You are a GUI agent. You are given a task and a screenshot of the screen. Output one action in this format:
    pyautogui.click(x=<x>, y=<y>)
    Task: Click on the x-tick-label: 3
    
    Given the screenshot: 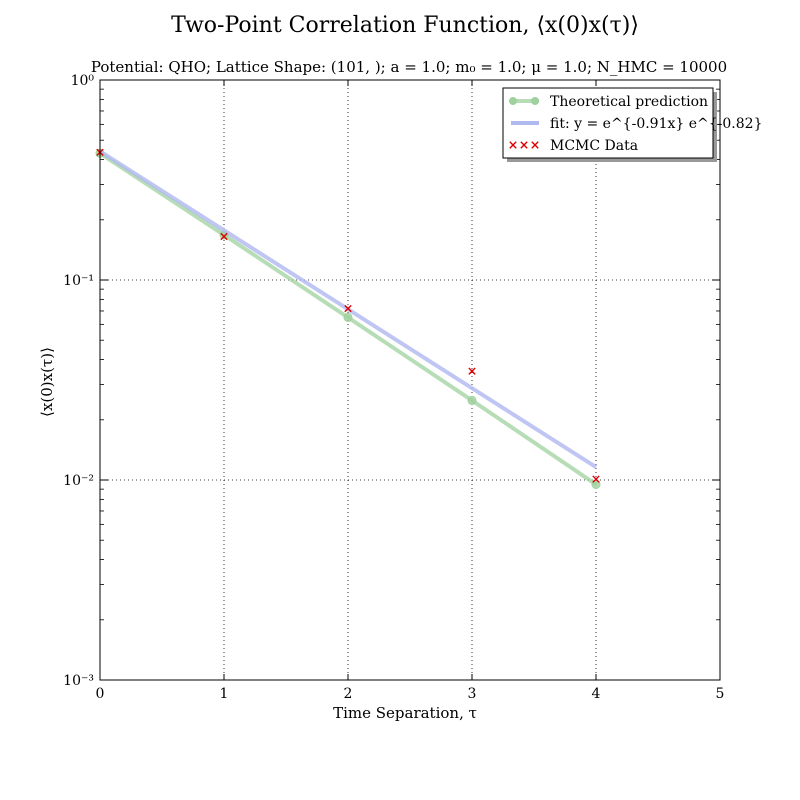 What is the action you would take?
    pyautogui.click(x=472, y=694)
    